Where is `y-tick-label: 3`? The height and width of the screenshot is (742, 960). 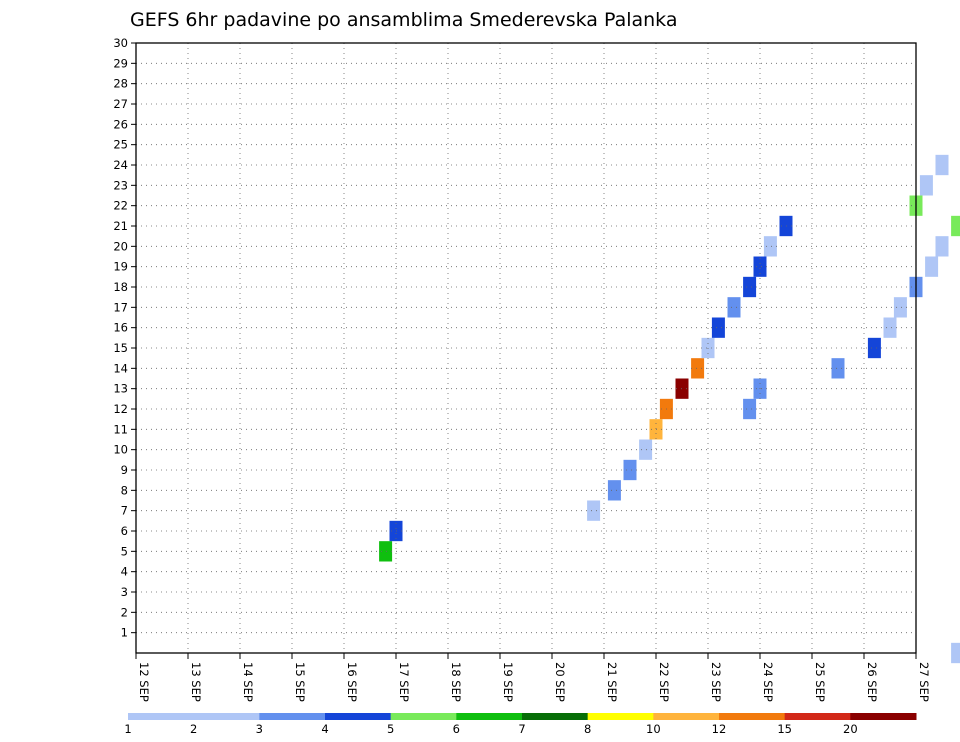 y-tick-label: 3 is located at coordinates (124, 592).